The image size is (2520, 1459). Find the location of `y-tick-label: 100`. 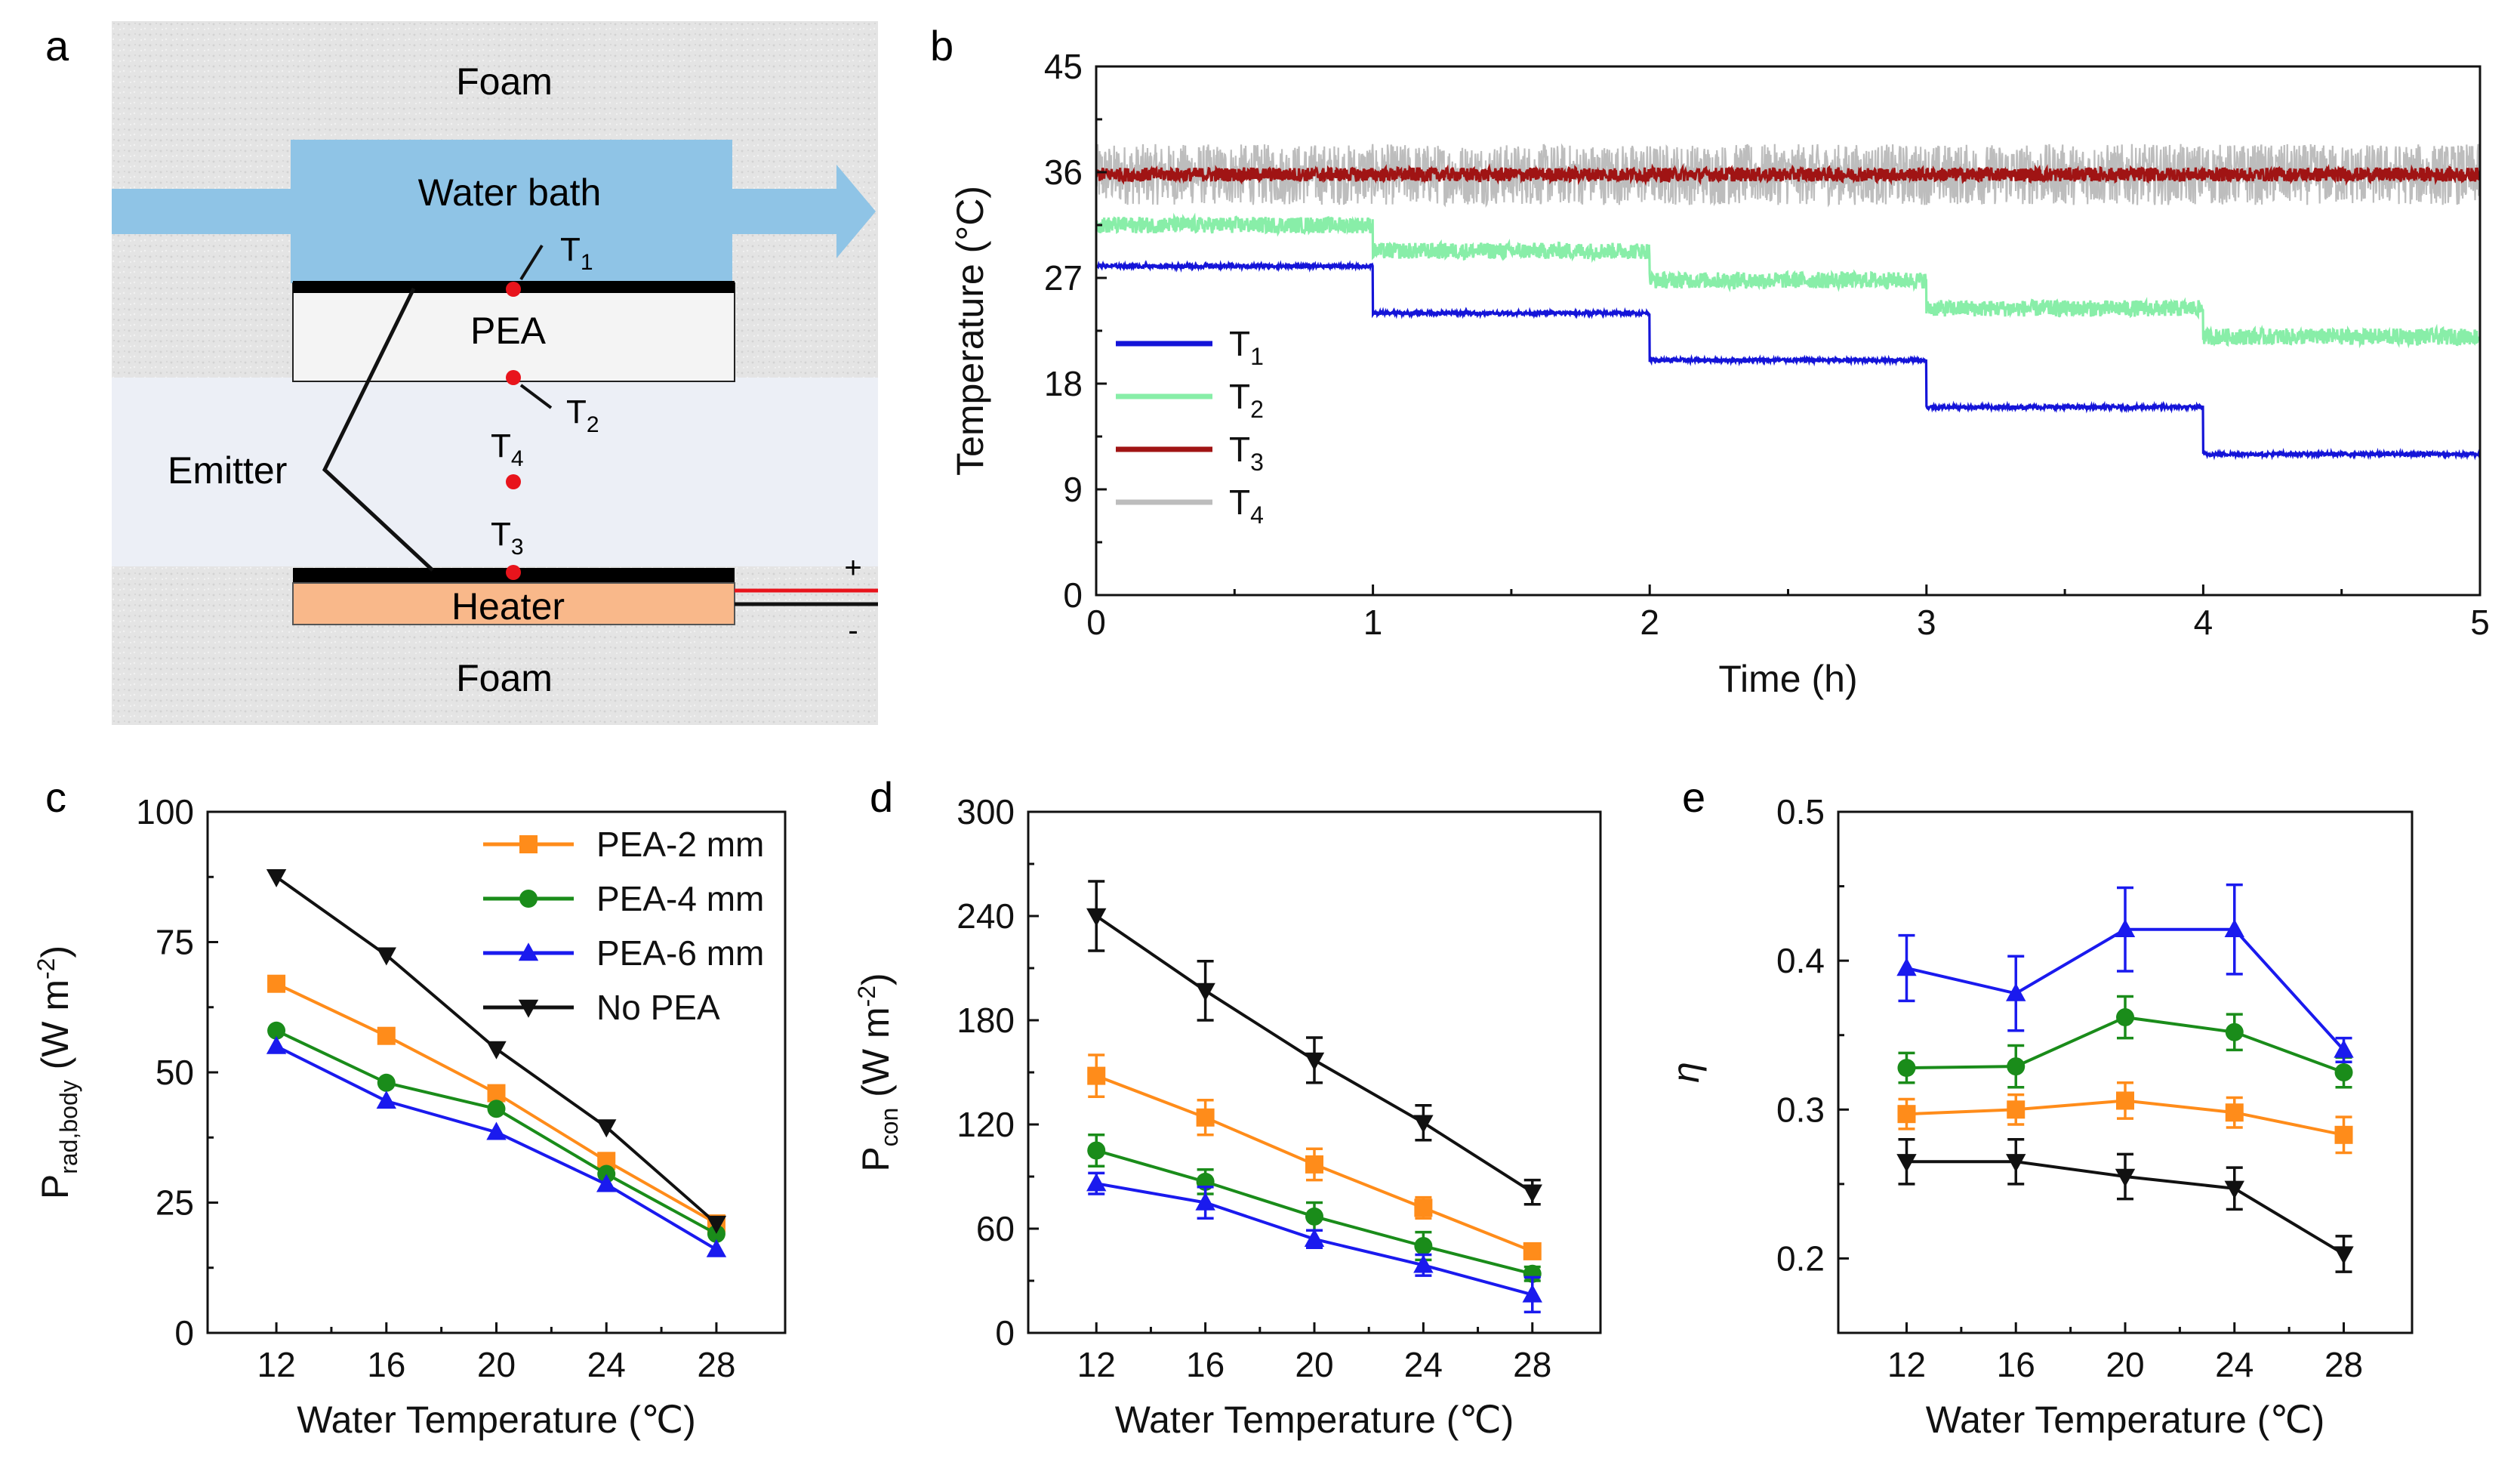

y-tick-label: 100 is located at coordinates (165, 811).